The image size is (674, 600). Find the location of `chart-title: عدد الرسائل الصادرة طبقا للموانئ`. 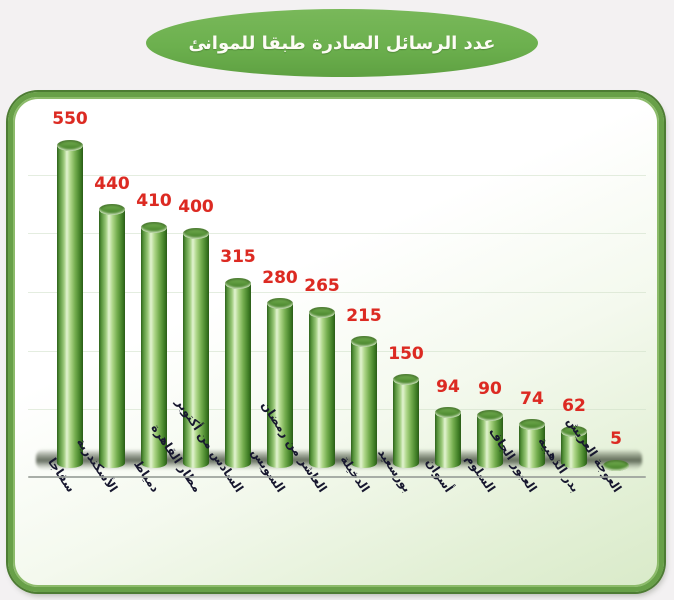

chart-title: عدد الرسائل الصادرة طبقا للموانئ is located at coordinates (342, 43).